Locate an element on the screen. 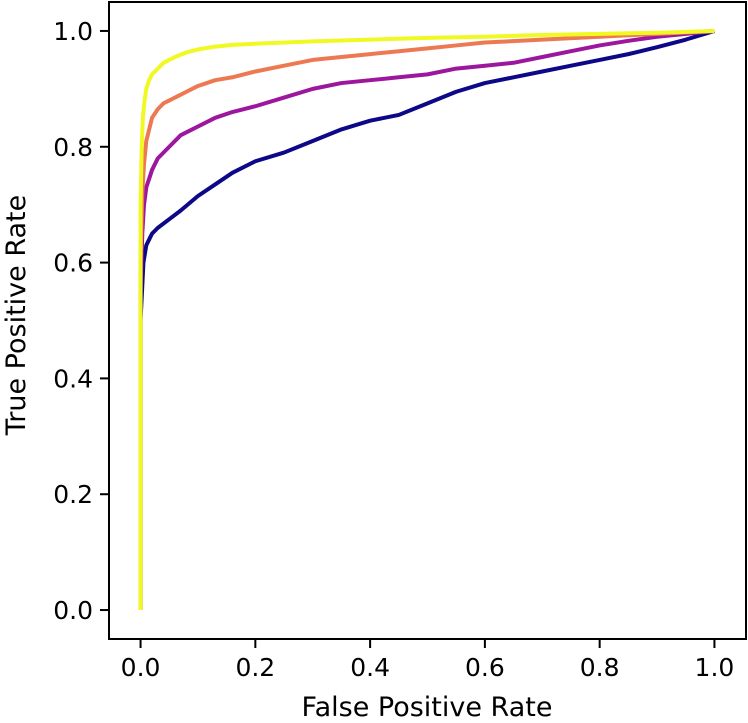 This screenshot has width=748, height=723. x-tick-label: 0.2 is located at coordinates (255, 667).